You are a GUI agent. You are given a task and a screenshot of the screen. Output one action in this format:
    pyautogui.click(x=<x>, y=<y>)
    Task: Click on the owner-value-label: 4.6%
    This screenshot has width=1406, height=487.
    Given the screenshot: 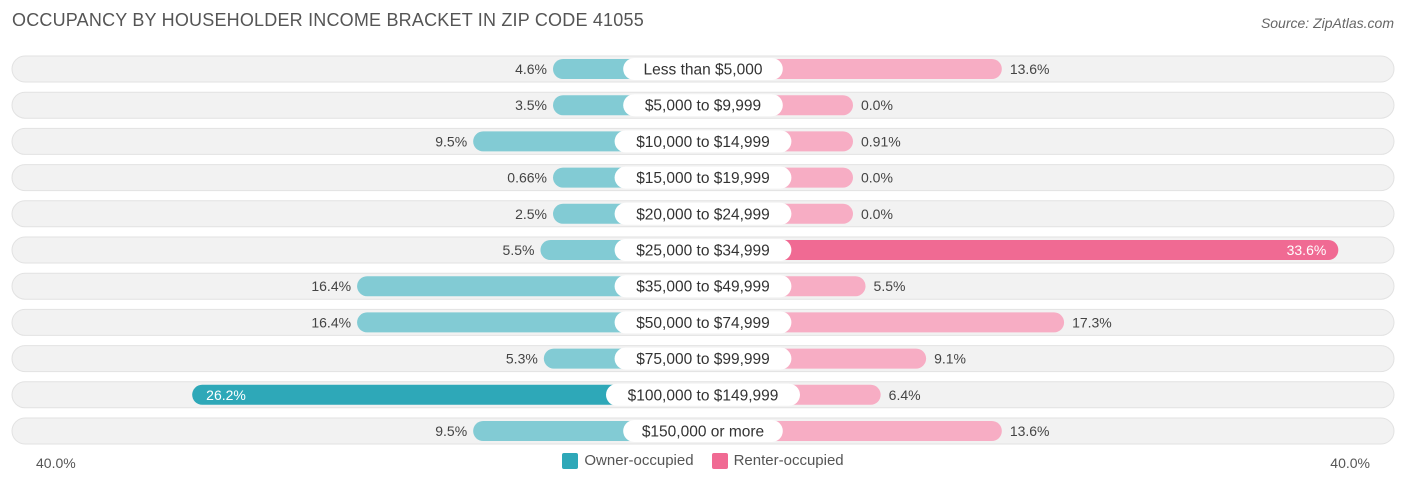 What is the action you would take?
    pyautogui.click(x=531, y=69)
    